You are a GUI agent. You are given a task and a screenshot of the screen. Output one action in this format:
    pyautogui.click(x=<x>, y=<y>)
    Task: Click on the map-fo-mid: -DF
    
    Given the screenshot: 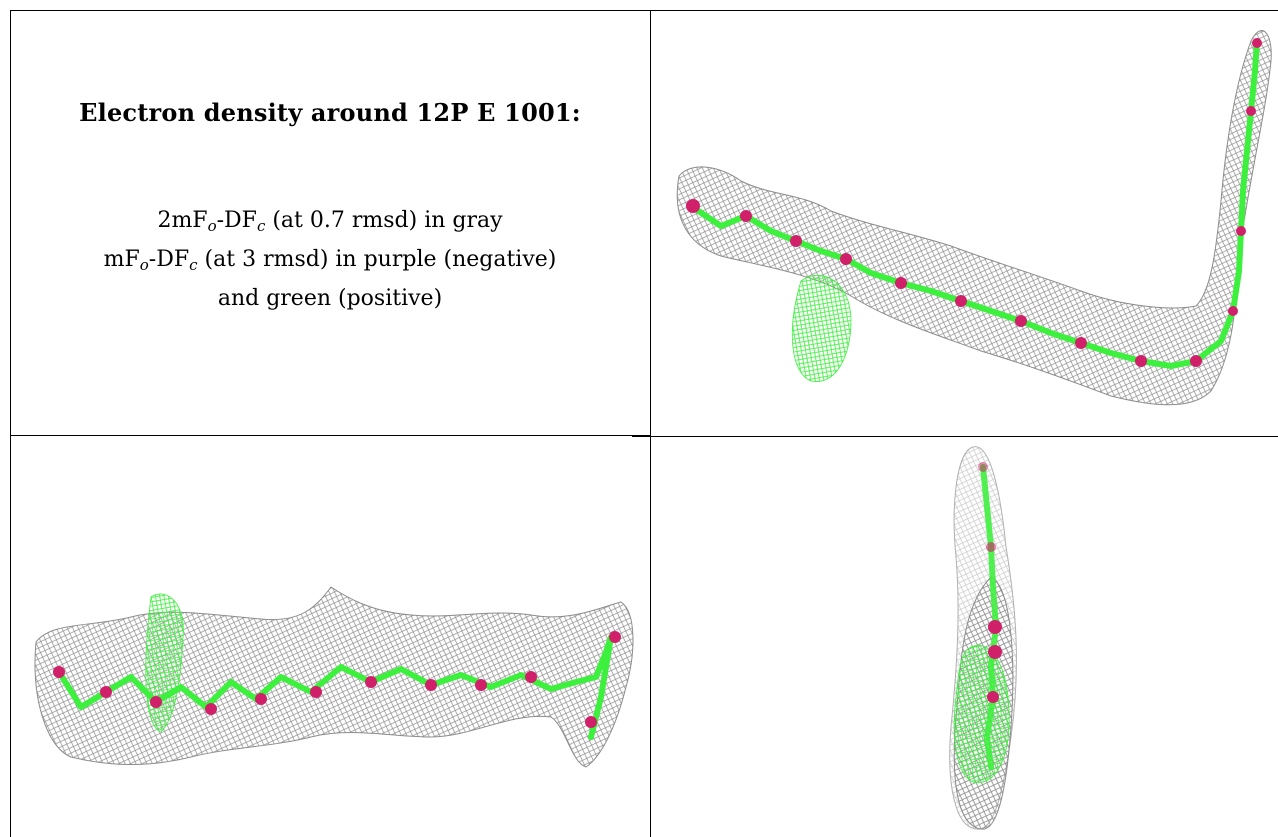 What is the action you would take?
    pyautogui.click(x=169, y=259)
    